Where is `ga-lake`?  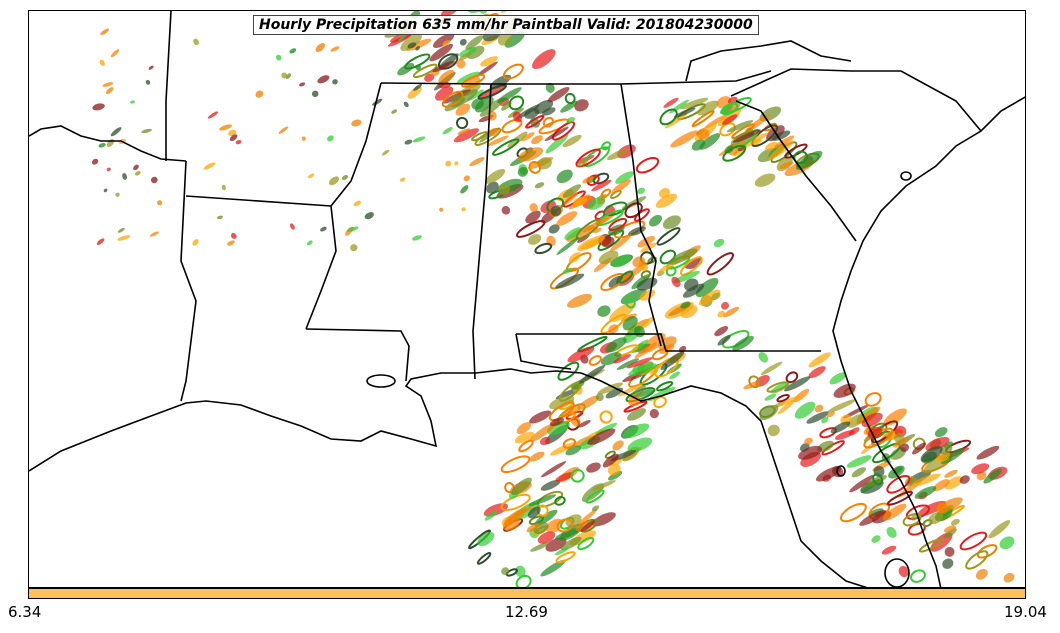
ga-lake is located at coordinates (906, 176).